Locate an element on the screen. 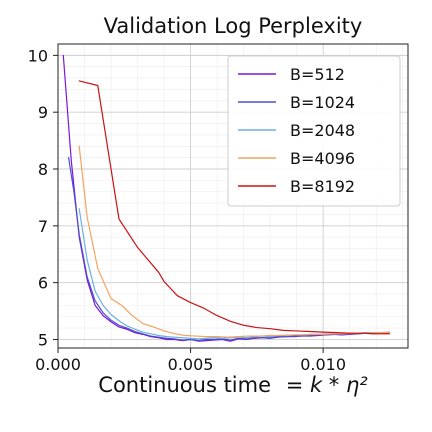 This screenshot has width=432, height=432. legend-box is located at coordinates (314, 131).